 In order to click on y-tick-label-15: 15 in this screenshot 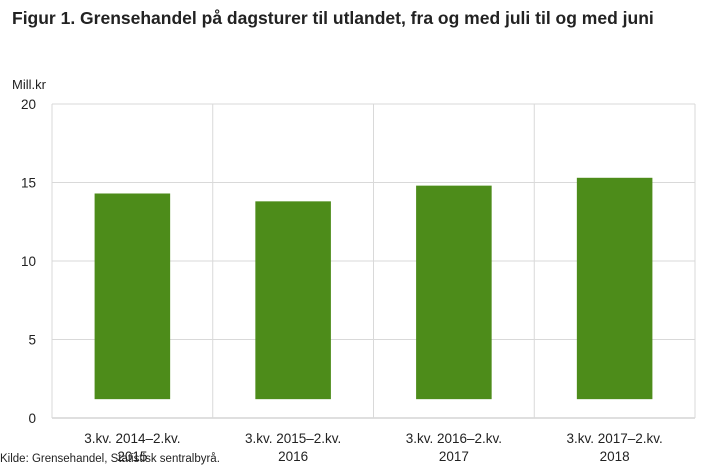, I will do `click(28, 183)`.